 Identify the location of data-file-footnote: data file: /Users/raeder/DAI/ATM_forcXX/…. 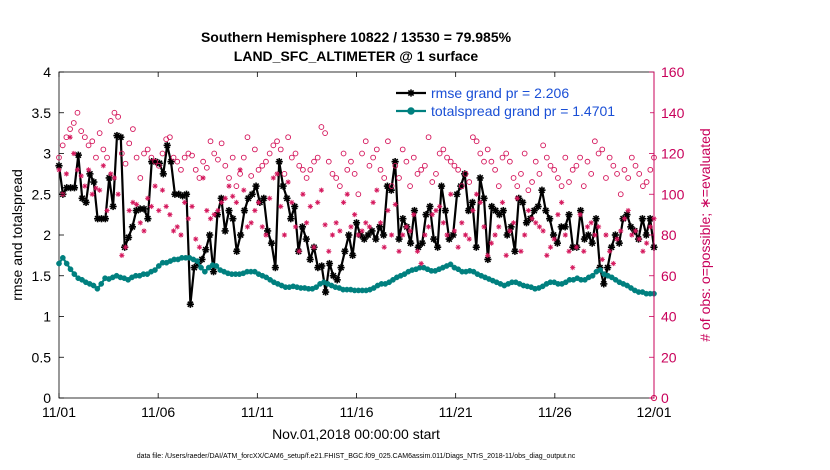
(356, 456).